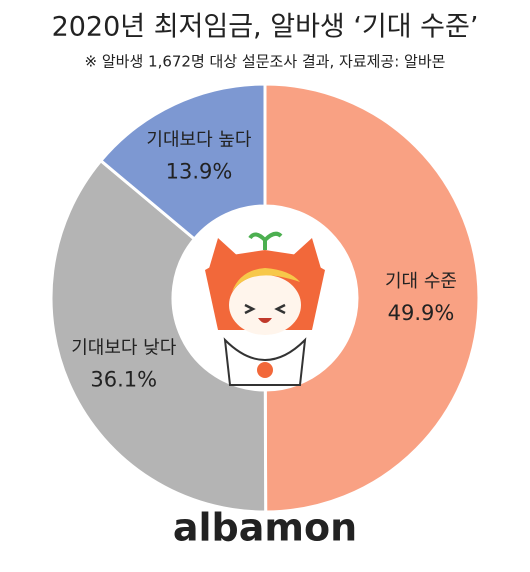  What do you see at coordinates (265, 255) in the screenshot?
I see `mascot-ears` at bounding box center [265, 255].